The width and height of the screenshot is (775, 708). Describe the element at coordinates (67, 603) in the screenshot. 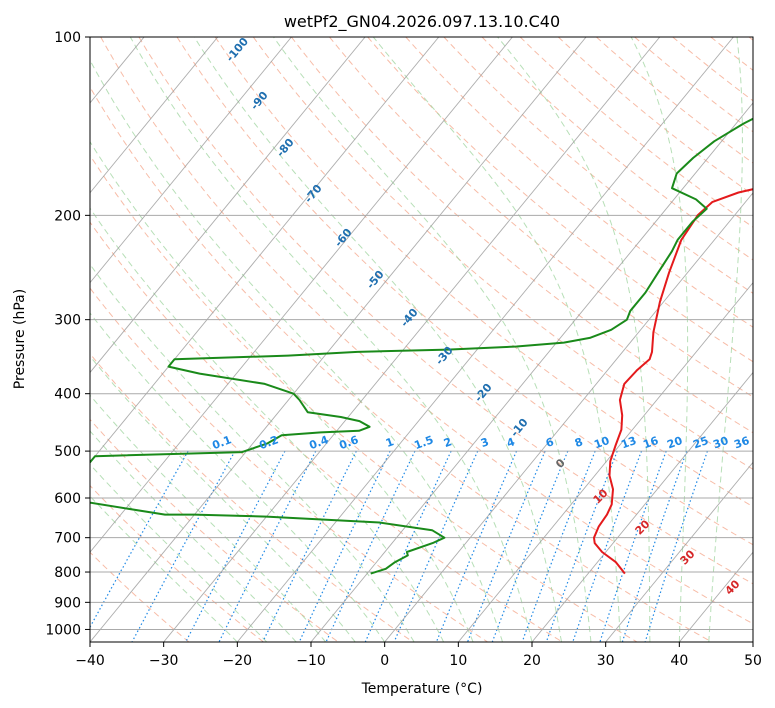

I see `y-tick-label: 900` at that location.